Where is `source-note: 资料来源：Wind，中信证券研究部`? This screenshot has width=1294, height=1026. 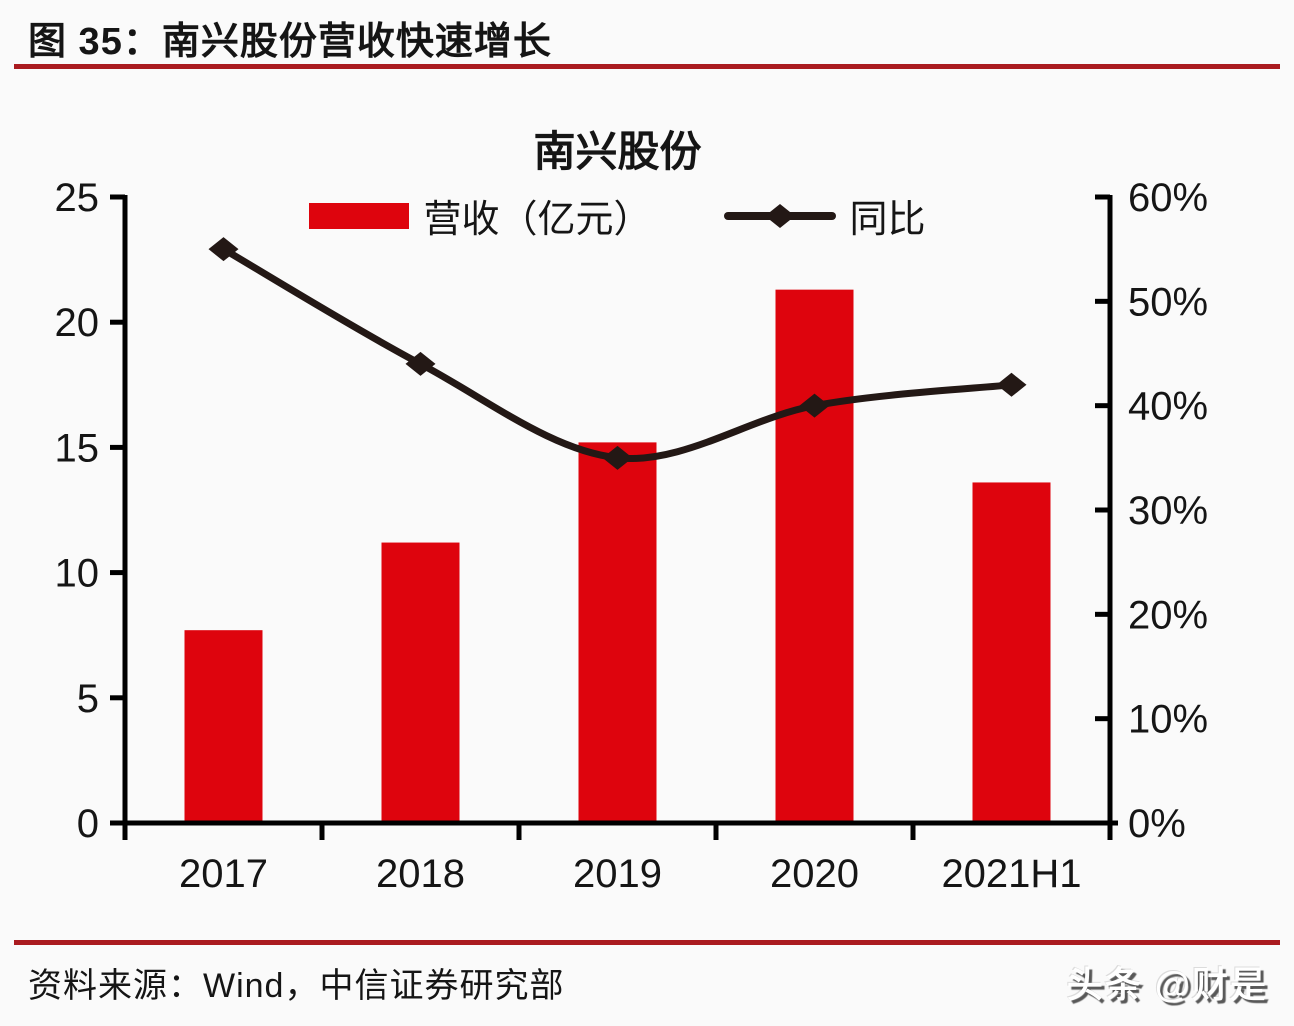 source-note: 资料来源：Wind，中信证券研究部 is located at coordinates (296, 986).